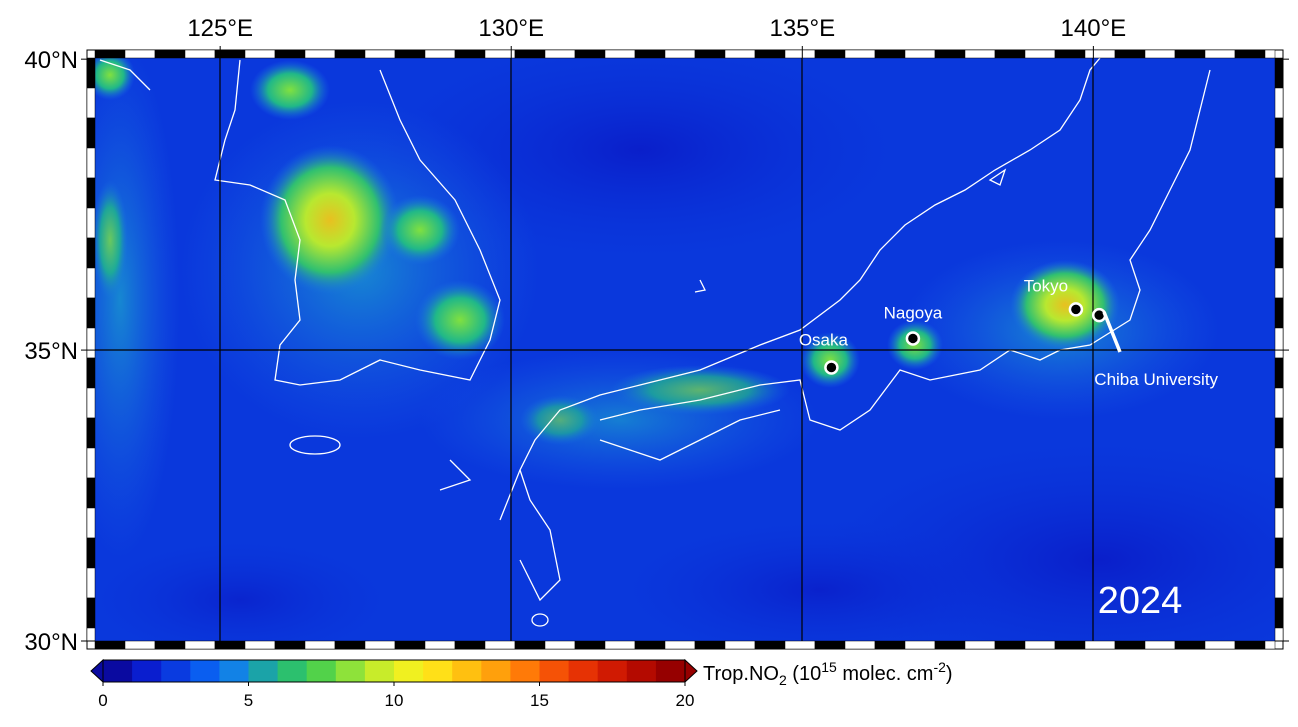 Image resolution: width=1298 pixels, height=727 pixels. What do you see at coordinates (51, 351) in the screenshot?
I see `lat-tick-label: 35°N` at bounding box center [51, 351].